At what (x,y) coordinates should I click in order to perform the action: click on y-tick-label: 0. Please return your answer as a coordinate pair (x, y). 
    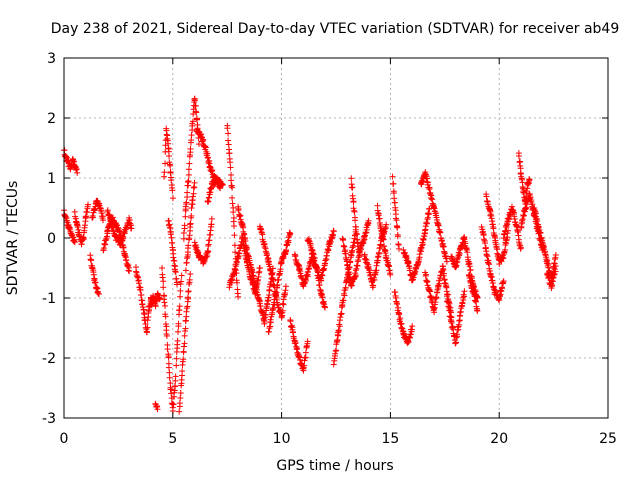
    Looking at the image, I should click on (51, 239).